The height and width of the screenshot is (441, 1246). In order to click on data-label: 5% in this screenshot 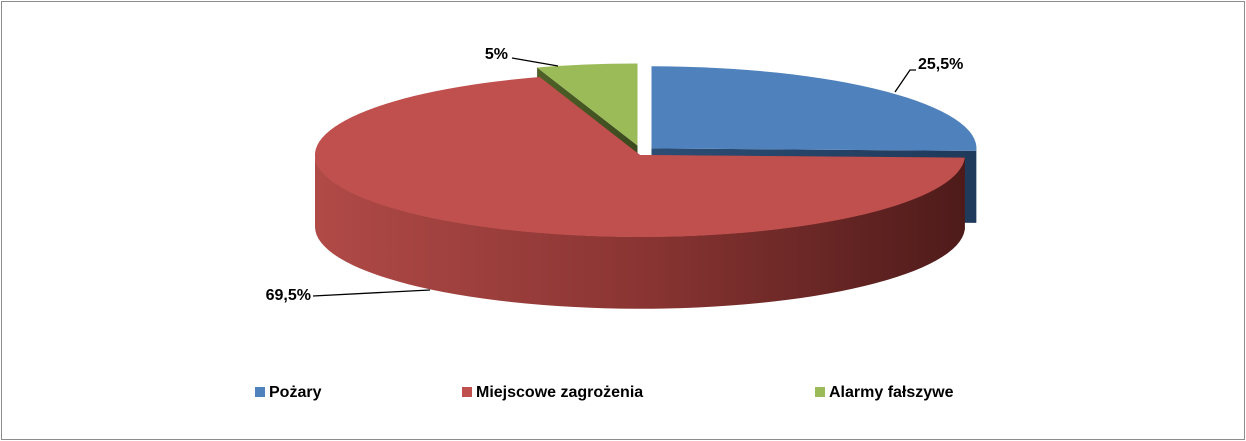, I will do `click(496, 54)`.